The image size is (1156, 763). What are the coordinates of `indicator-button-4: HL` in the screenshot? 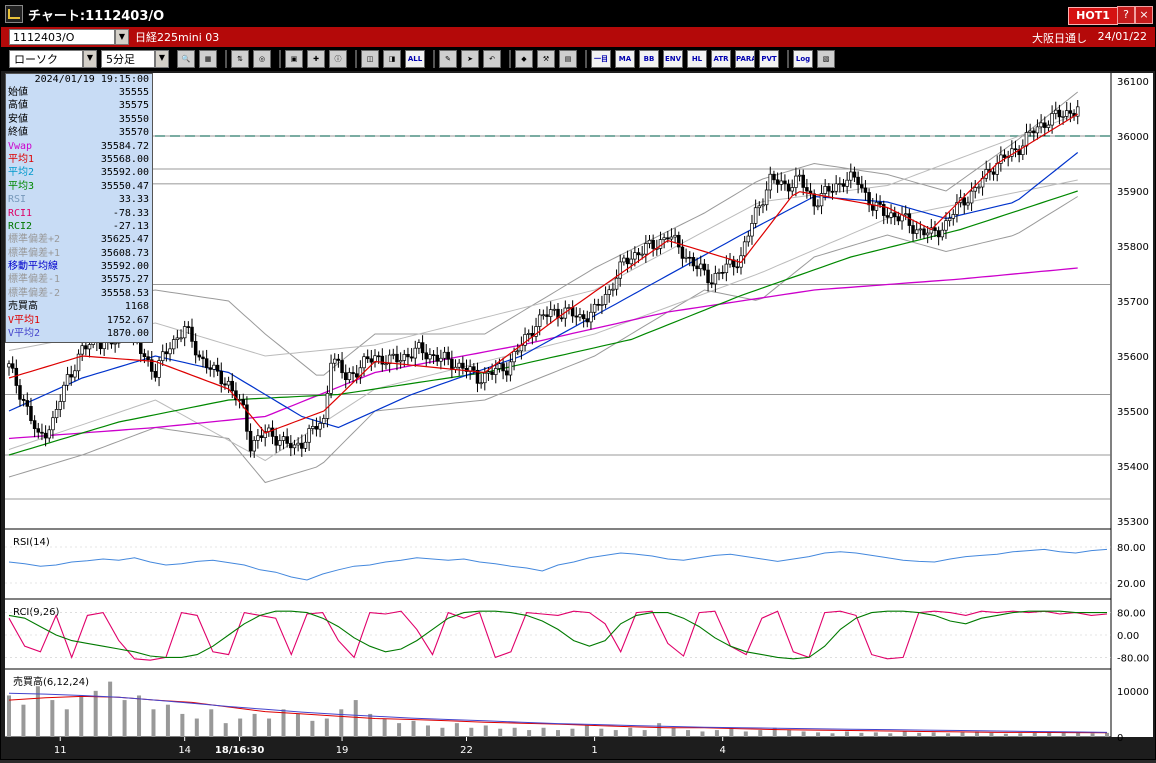 It's located at (697, 59).